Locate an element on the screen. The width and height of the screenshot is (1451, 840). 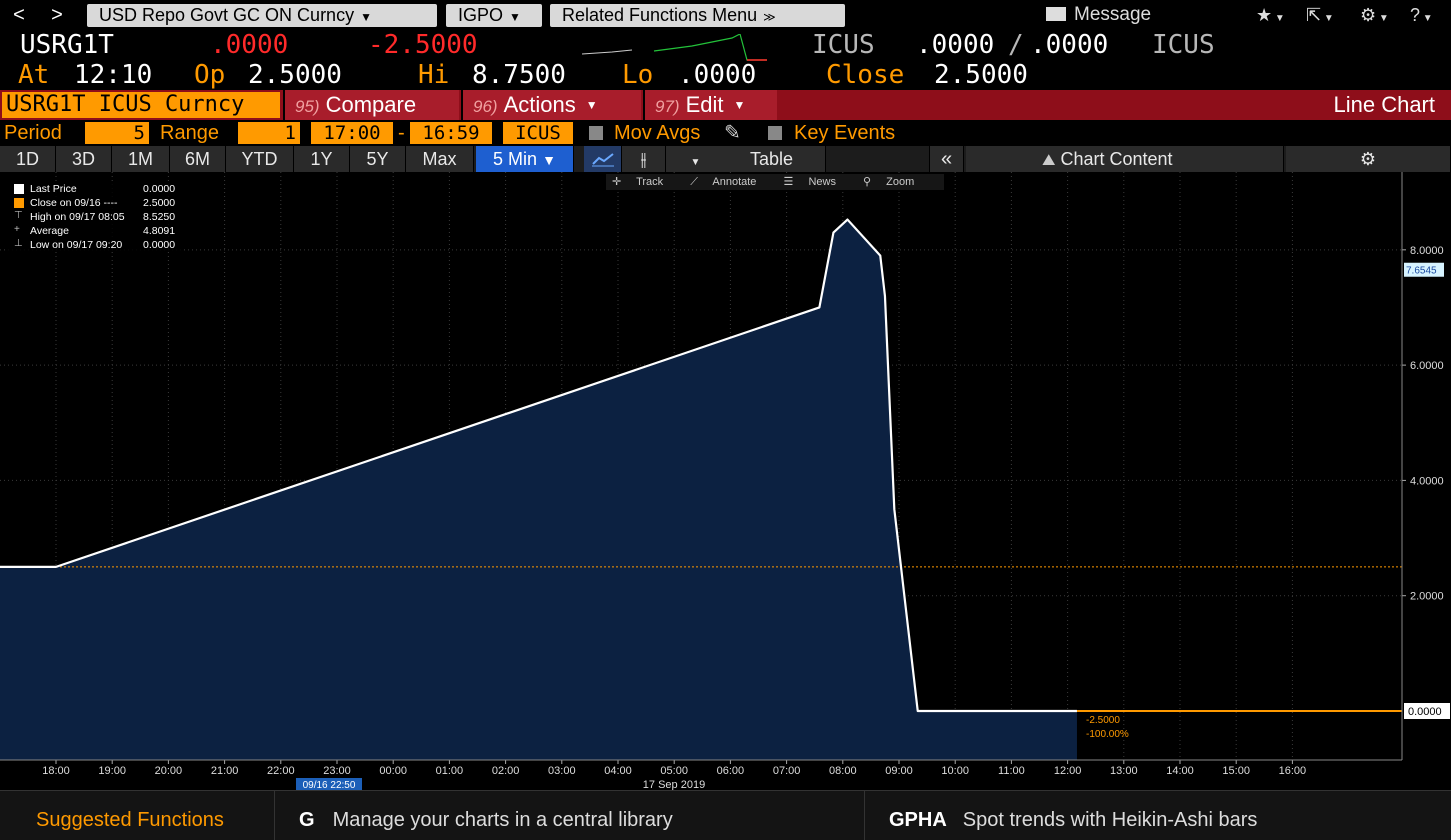
chart-style-dropdown: ▼ is located at coordinates (696, 159).